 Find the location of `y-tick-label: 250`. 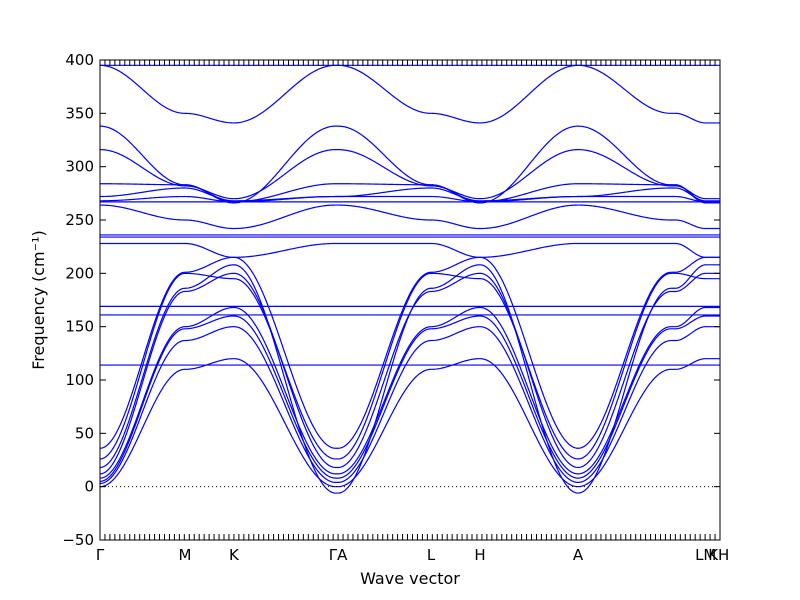

y-tick-label: 250 is located at coordinates (79, 220).